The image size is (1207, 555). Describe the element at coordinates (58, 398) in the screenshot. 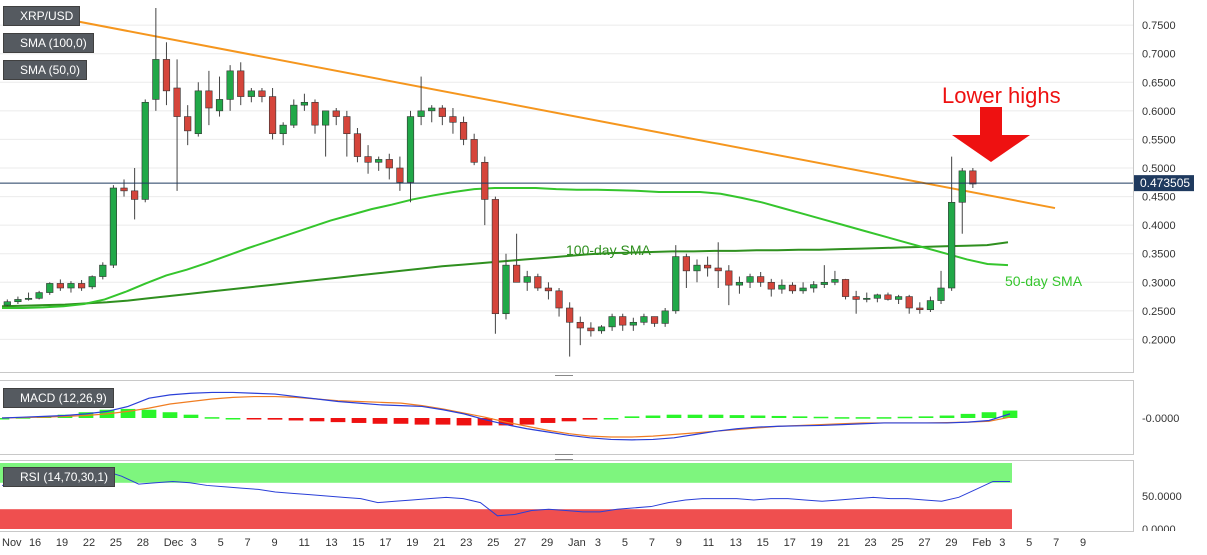

I see `macd-tag: MACD (12,26,9)` at that location.